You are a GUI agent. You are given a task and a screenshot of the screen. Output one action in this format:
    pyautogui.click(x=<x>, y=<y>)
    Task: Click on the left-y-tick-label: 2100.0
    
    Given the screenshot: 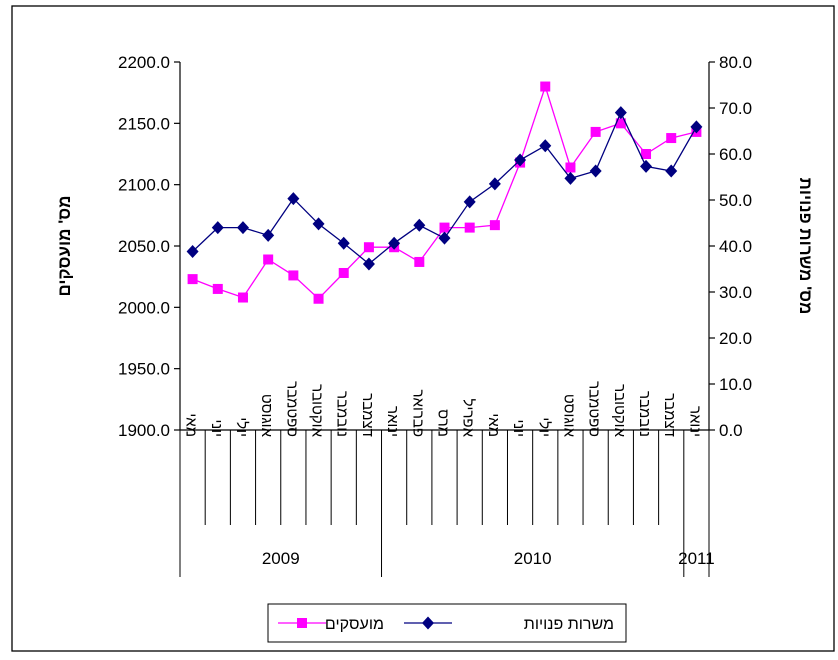 What is the action you would take?
    pyautogui.click(x=144, y=185)
    